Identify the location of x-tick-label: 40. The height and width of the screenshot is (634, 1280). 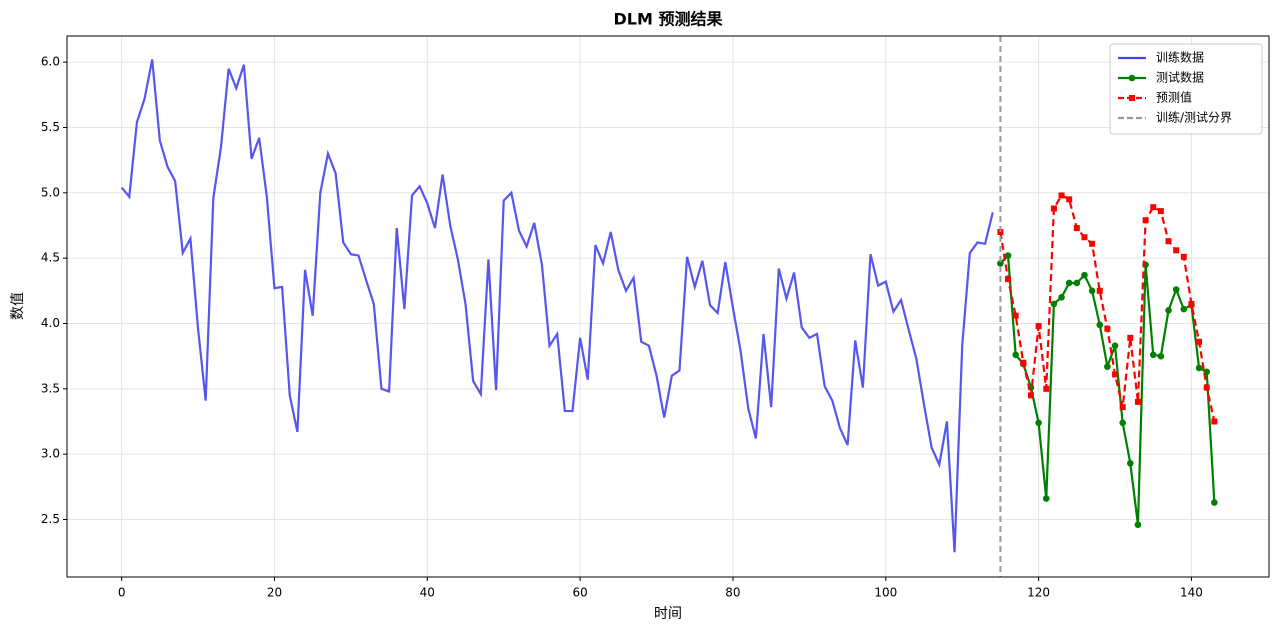
(427, 593).